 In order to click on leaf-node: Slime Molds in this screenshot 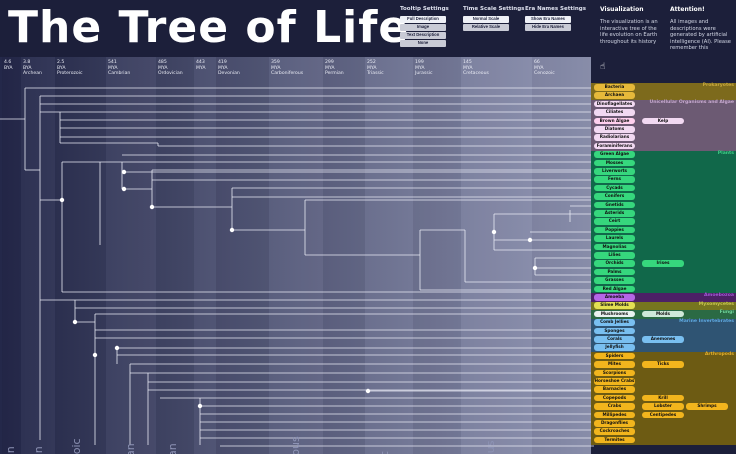, I will do `click(614, 305)`.